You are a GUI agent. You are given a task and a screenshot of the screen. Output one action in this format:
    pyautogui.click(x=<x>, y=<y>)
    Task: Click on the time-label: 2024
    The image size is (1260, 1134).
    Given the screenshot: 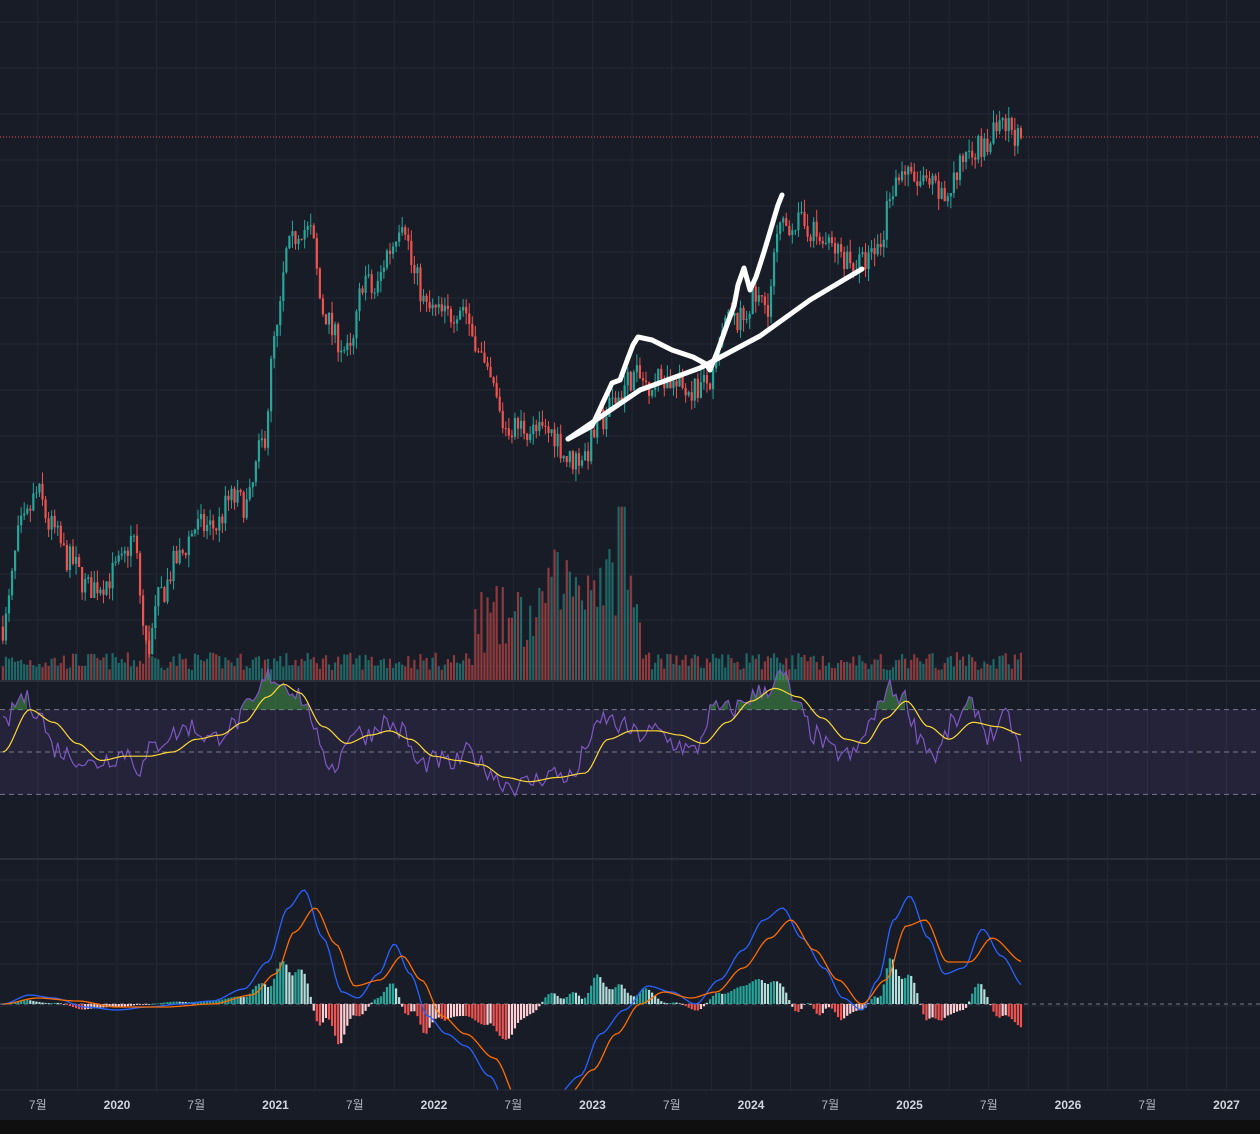 What is the action you would take?
    pyautogui.click(x=751, y=1105)
    